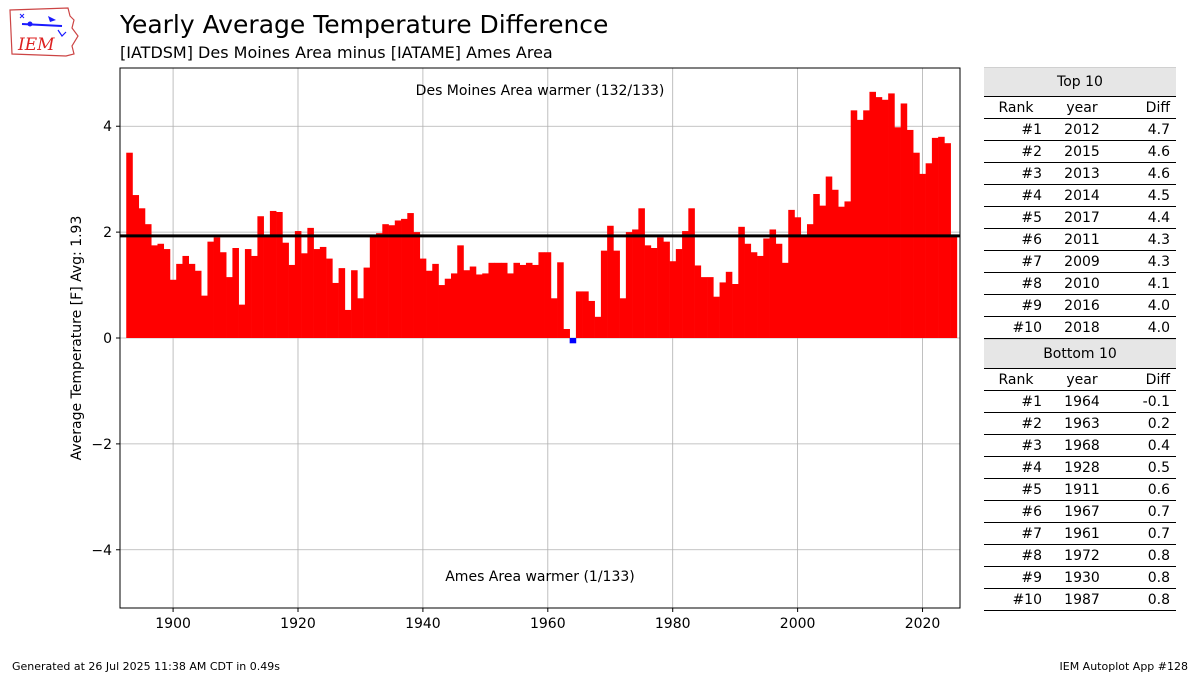  What do you see at coordinates (666, 289) in the screenshot?
I see `bar-1979` at bounding box center [666, 289].